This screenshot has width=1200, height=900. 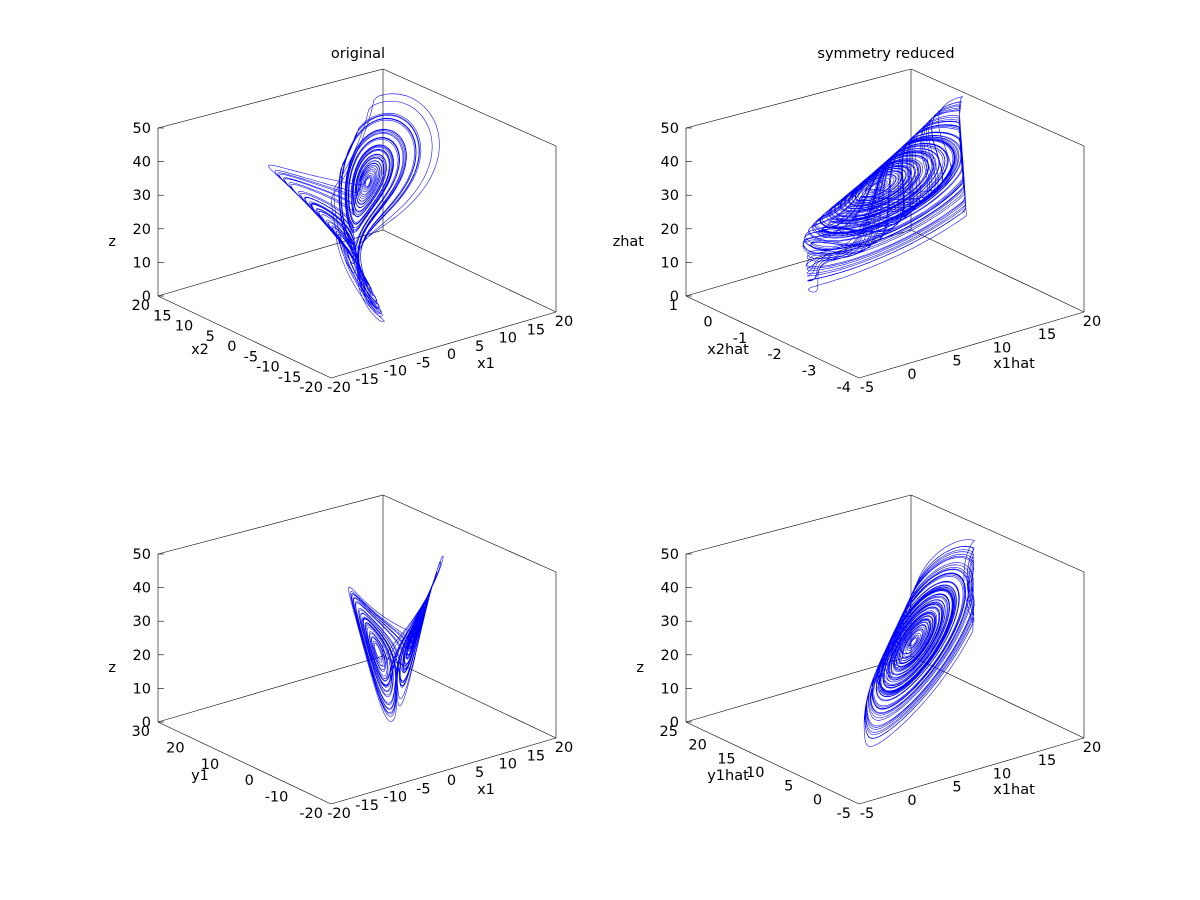 What do you see at coordinates (673, 306) in the screenshot?
I see `y-tick-label: 1` at bounding box center [673, 306].